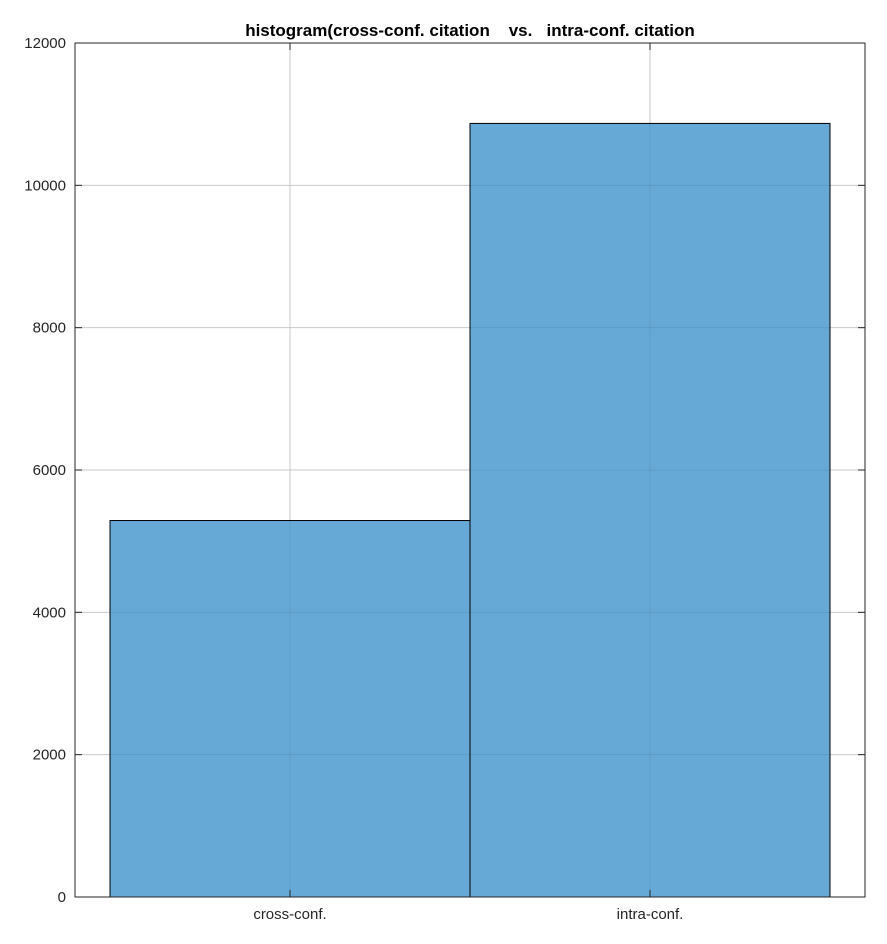  I want to click on y-tick-label: 8000, so click(49, 328).